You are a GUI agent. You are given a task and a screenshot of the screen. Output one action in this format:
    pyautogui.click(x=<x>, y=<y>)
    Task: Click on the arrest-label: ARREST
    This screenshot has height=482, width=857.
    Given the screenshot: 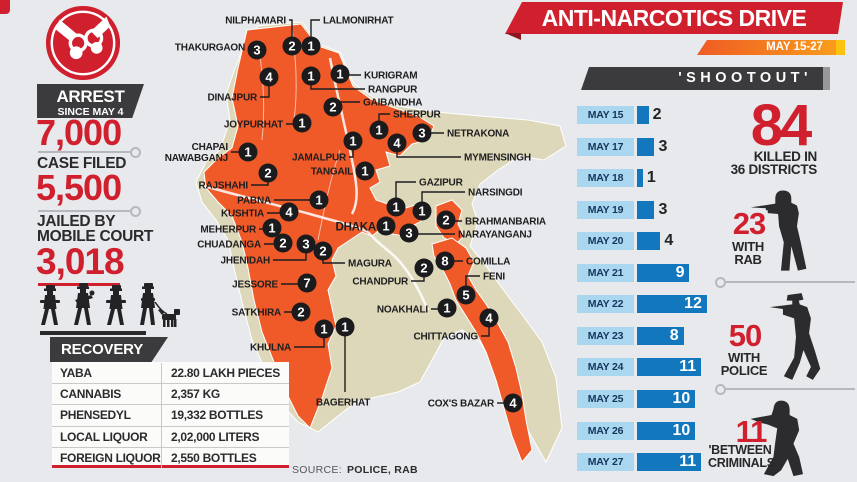 What is the action you would take?
    pyautogui.click(x=90, y=96)
    